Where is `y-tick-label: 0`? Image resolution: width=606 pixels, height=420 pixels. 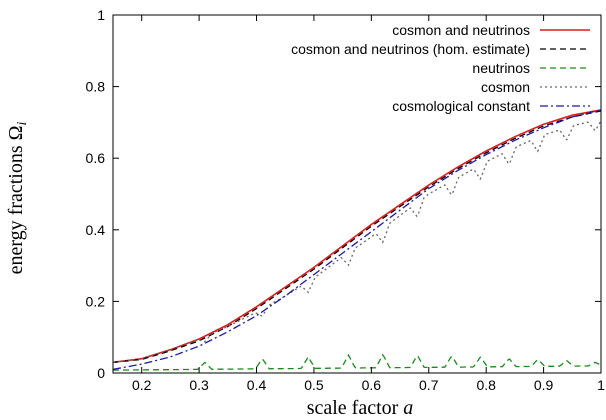 y-tick-label: 0 is located at coordinates (101, 373).